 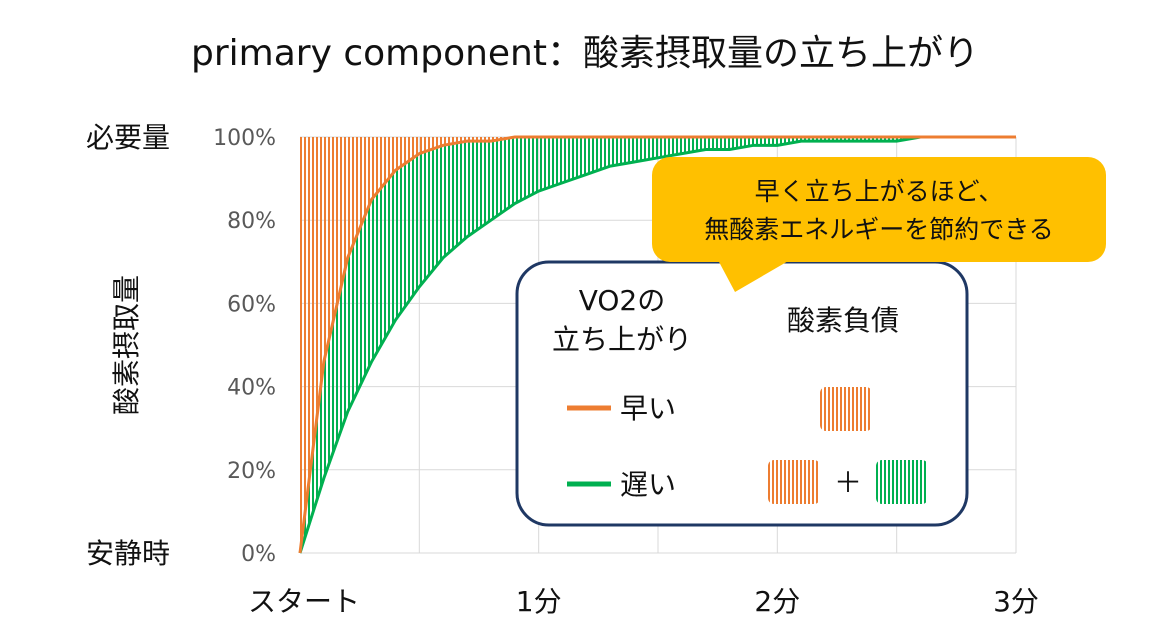 What do you see at coordinates (754, 276) in the screenshot?
I see `callout-pointer` at bounding box center [754, 276].